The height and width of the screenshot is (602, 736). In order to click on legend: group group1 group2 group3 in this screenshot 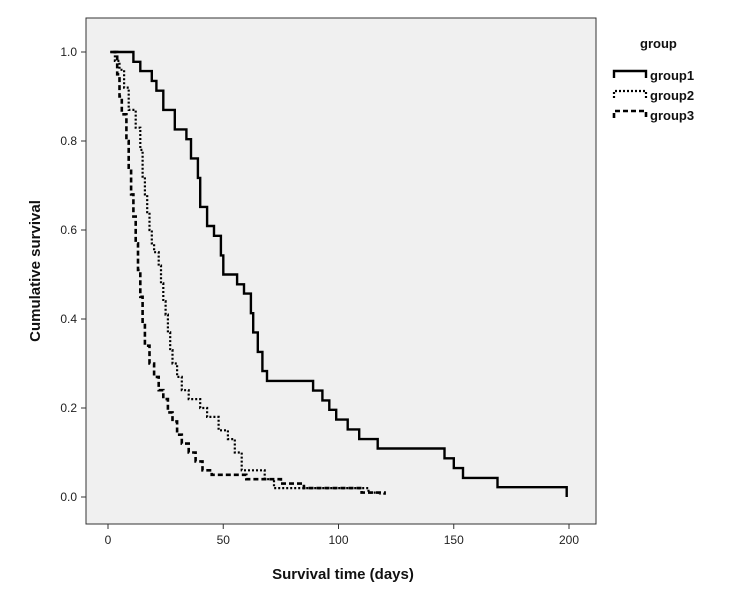, I will do `click(653, 79)`.